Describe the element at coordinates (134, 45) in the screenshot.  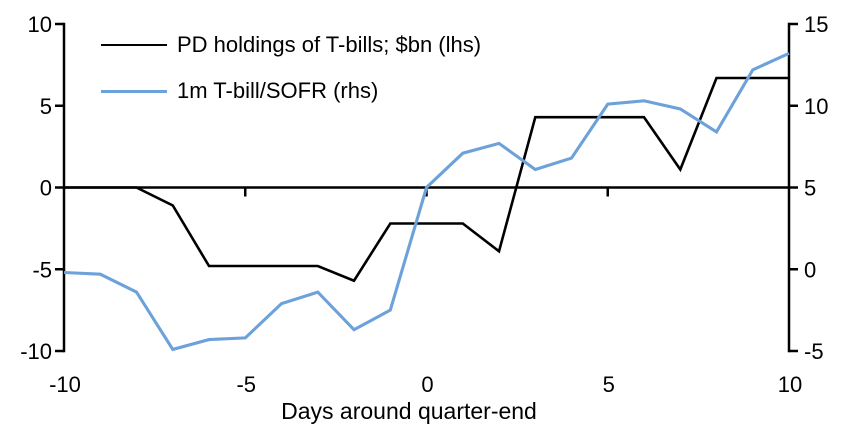
I see `legend-line-sample-black` at that location.